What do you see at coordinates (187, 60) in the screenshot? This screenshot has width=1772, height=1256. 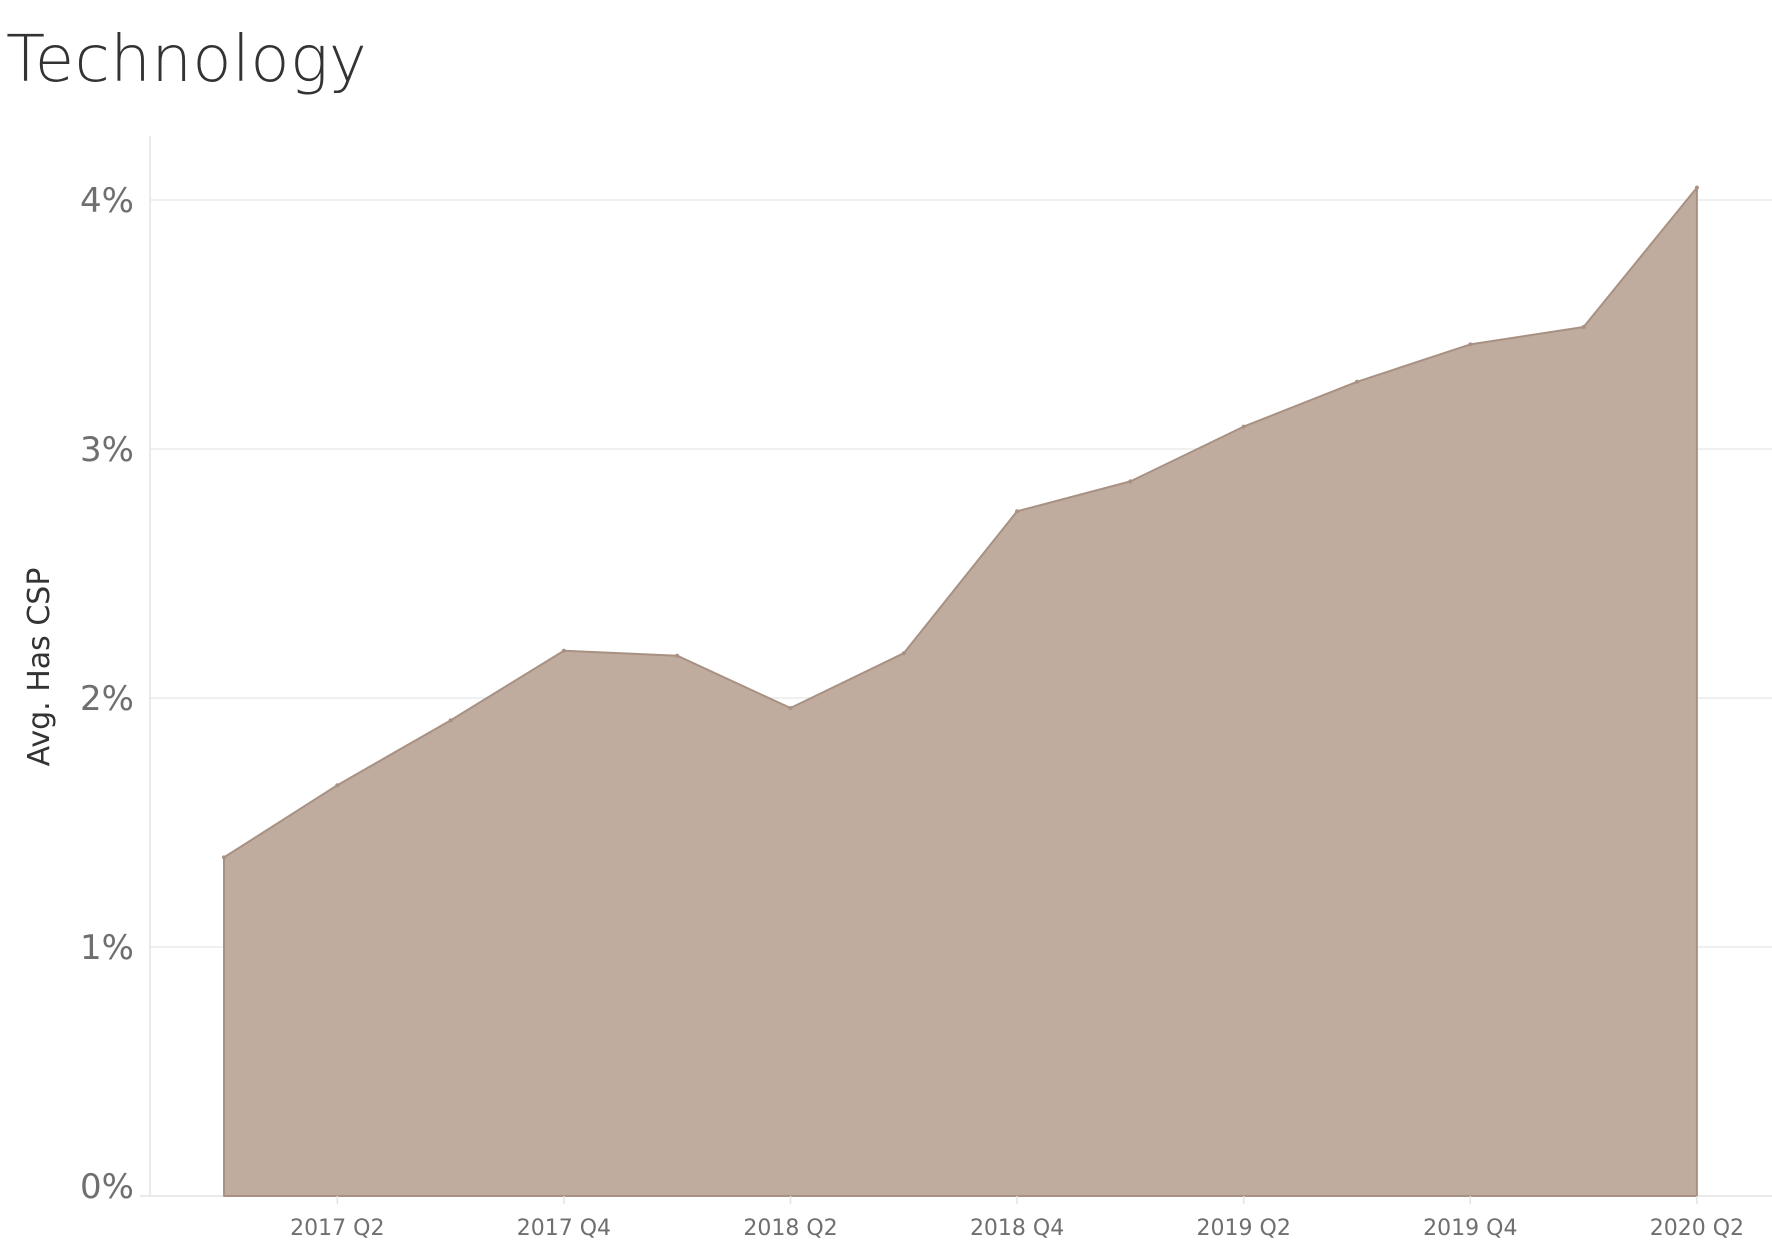 I see `chart-title: Technology` at bounding box center [187, 60].